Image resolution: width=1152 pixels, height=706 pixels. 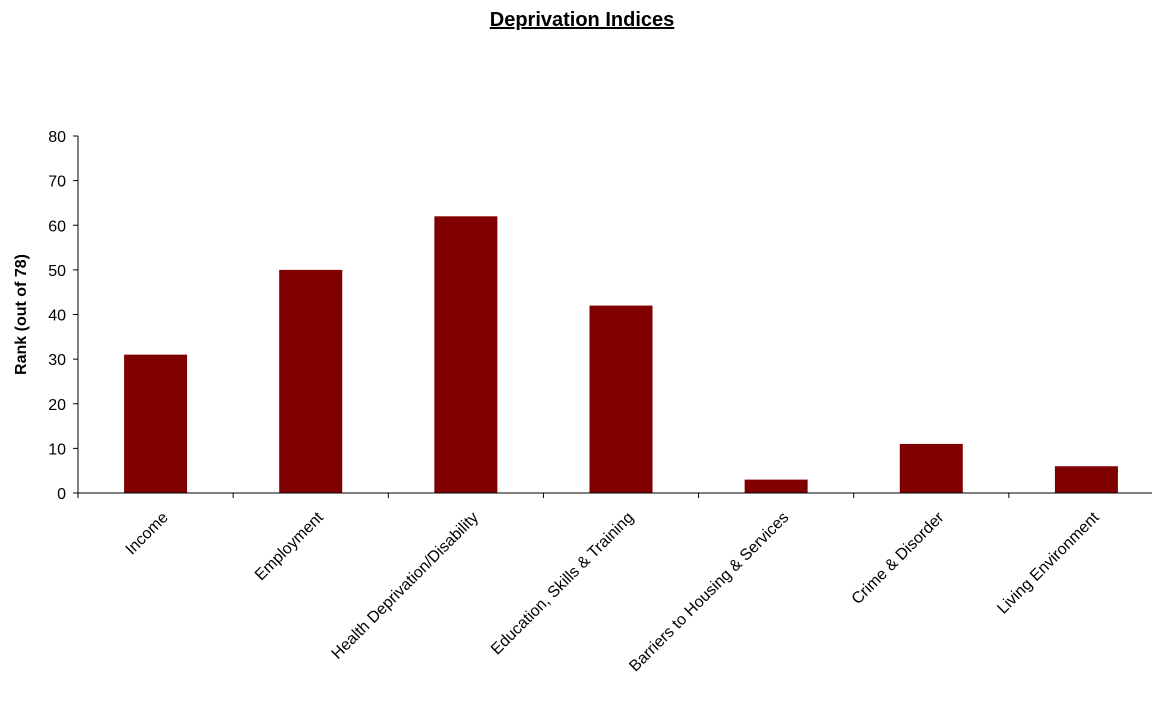 What do you see at coordinates (61, 494) in the screenshot?
I see `y-tick-label: 0` at bounding box center [61, 494].